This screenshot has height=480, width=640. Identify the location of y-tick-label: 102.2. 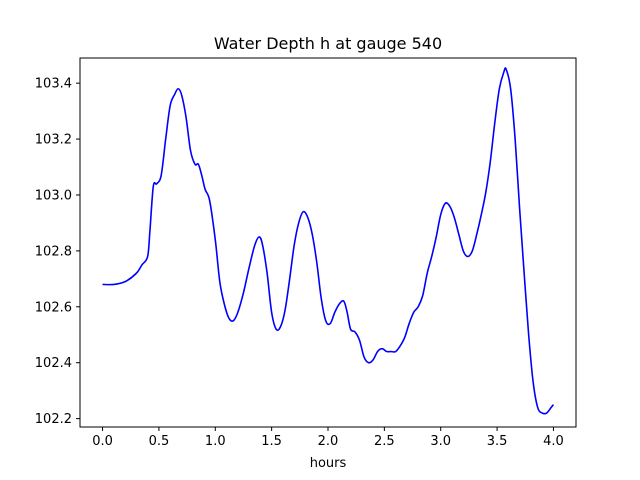
(53, 419).